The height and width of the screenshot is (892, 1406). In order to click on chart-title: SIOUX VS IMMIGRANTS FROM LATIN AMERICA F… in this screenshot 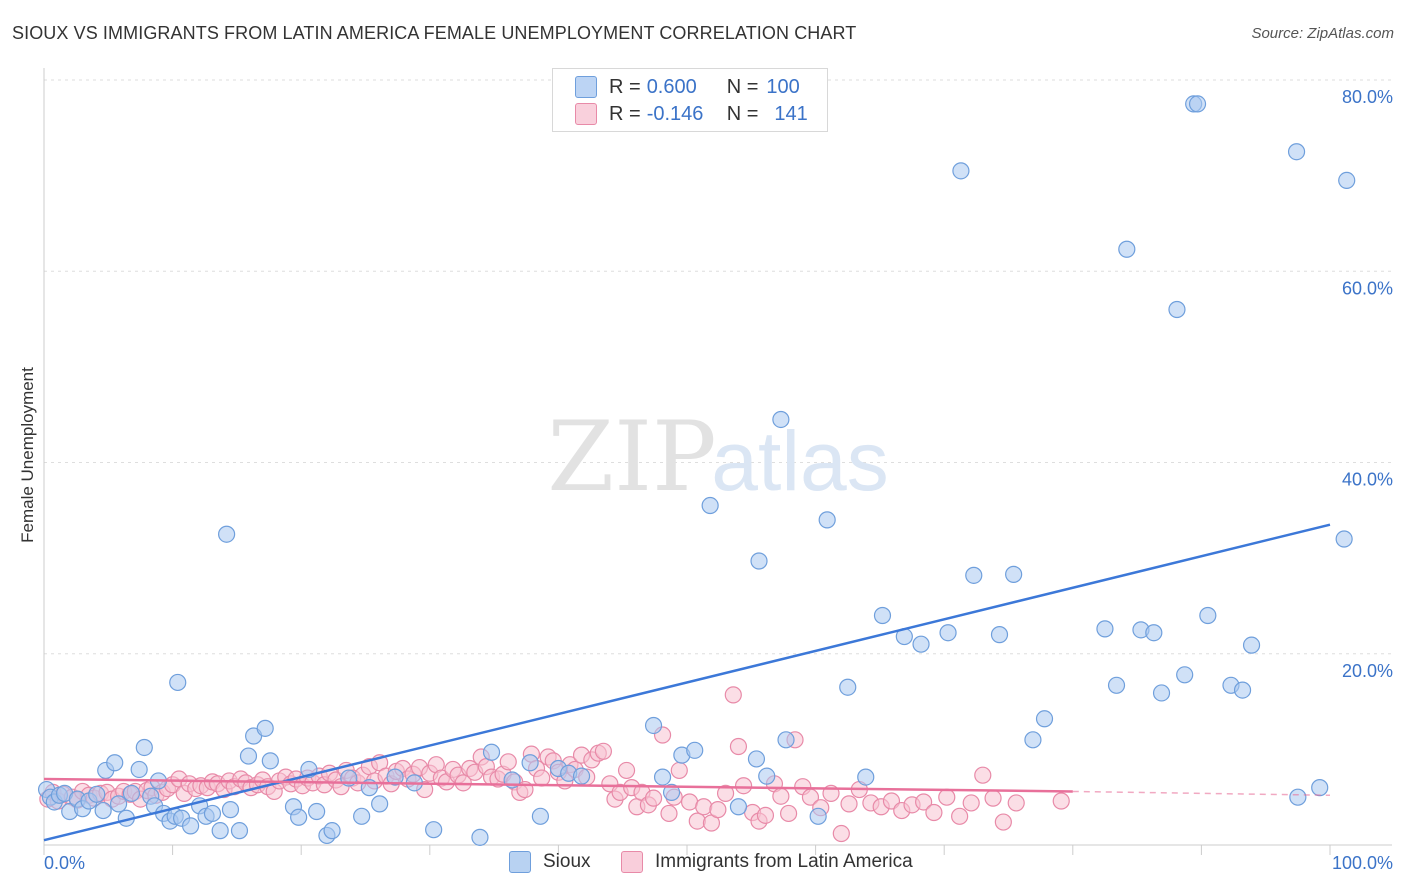, I will do `click(434, 33)`.